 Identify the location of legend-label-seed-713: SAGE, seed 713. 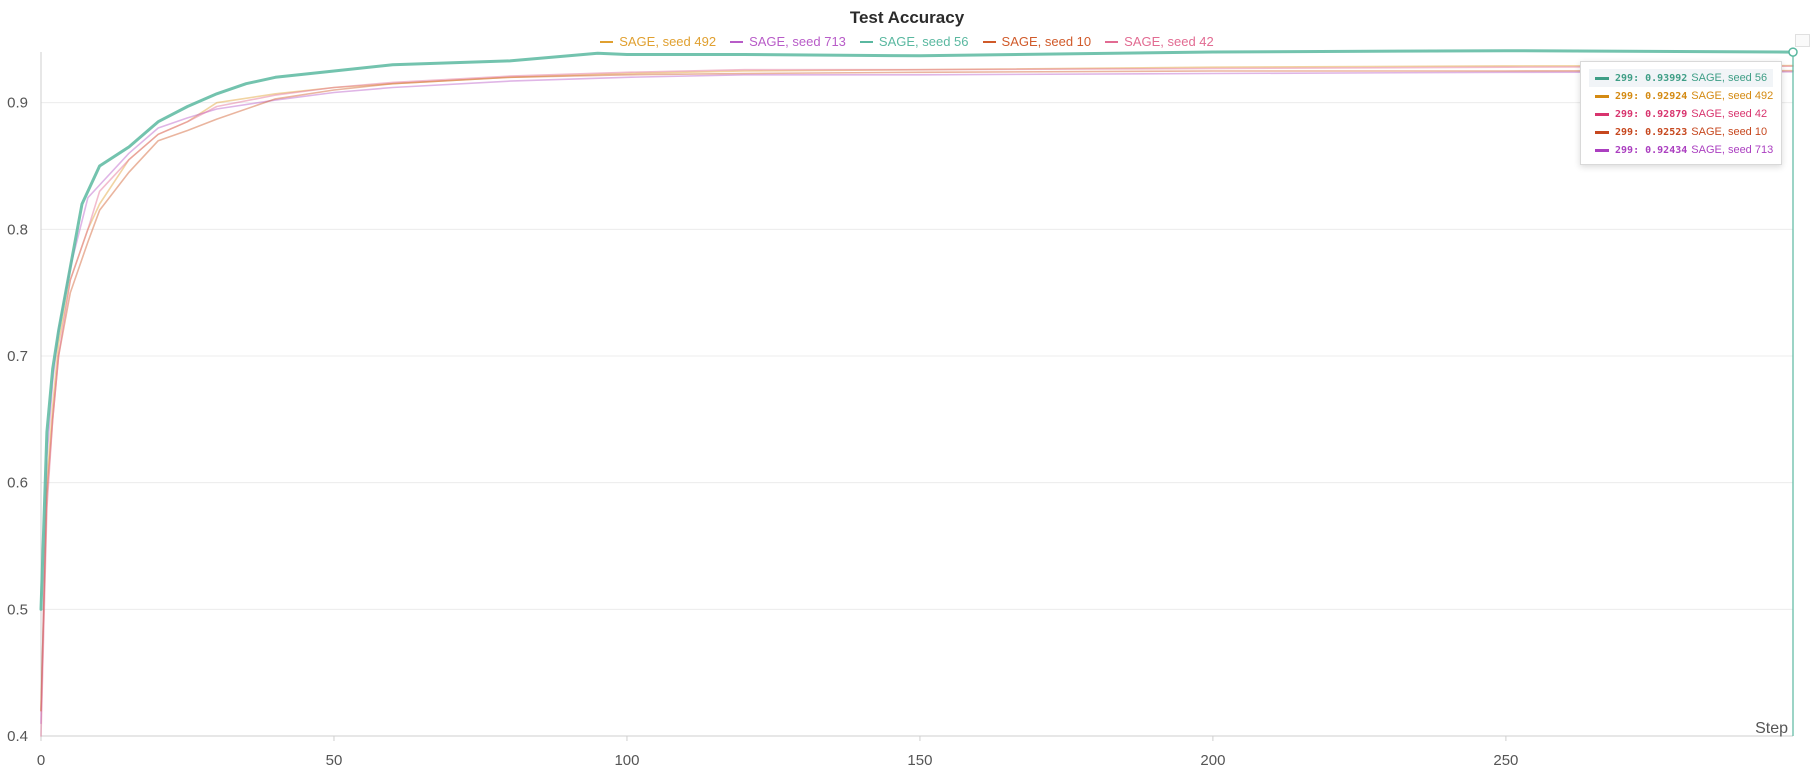
(797, 41).